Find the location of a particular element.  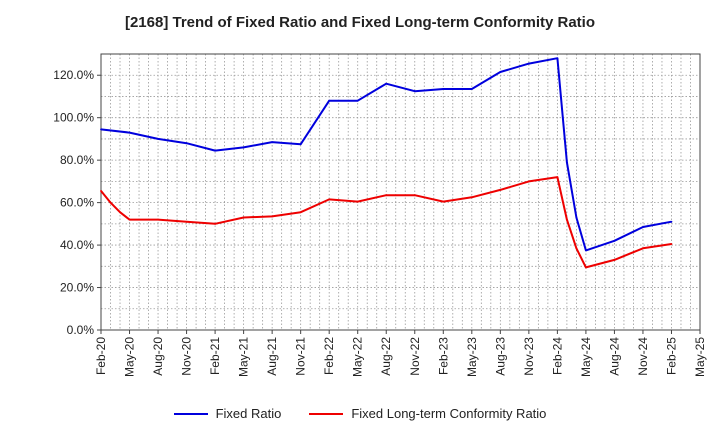

legend-item-fixed-long-term-conformity-ratio: Fixed Long-term Conformity Ratio is located at coordinates (427, 413).